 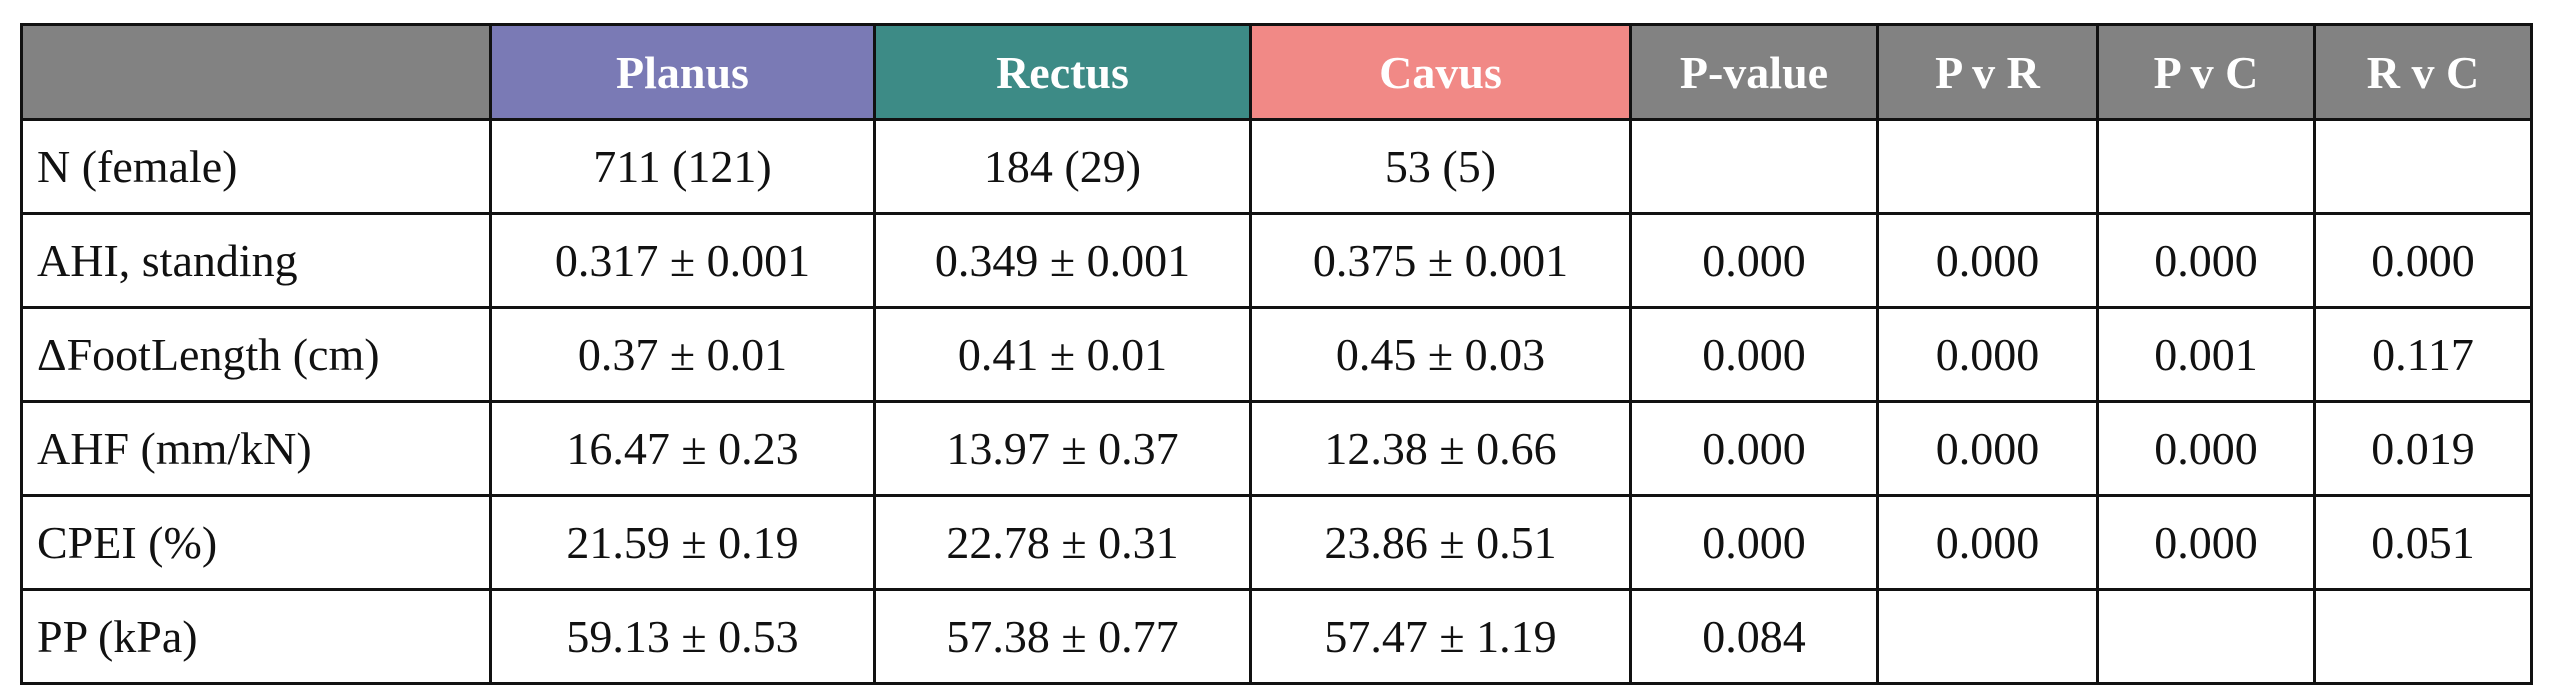 What do you see at coordinates (256, 260) in the screenshot?
I see `row-label: AHI, standing` at bounding box center [256, 260].